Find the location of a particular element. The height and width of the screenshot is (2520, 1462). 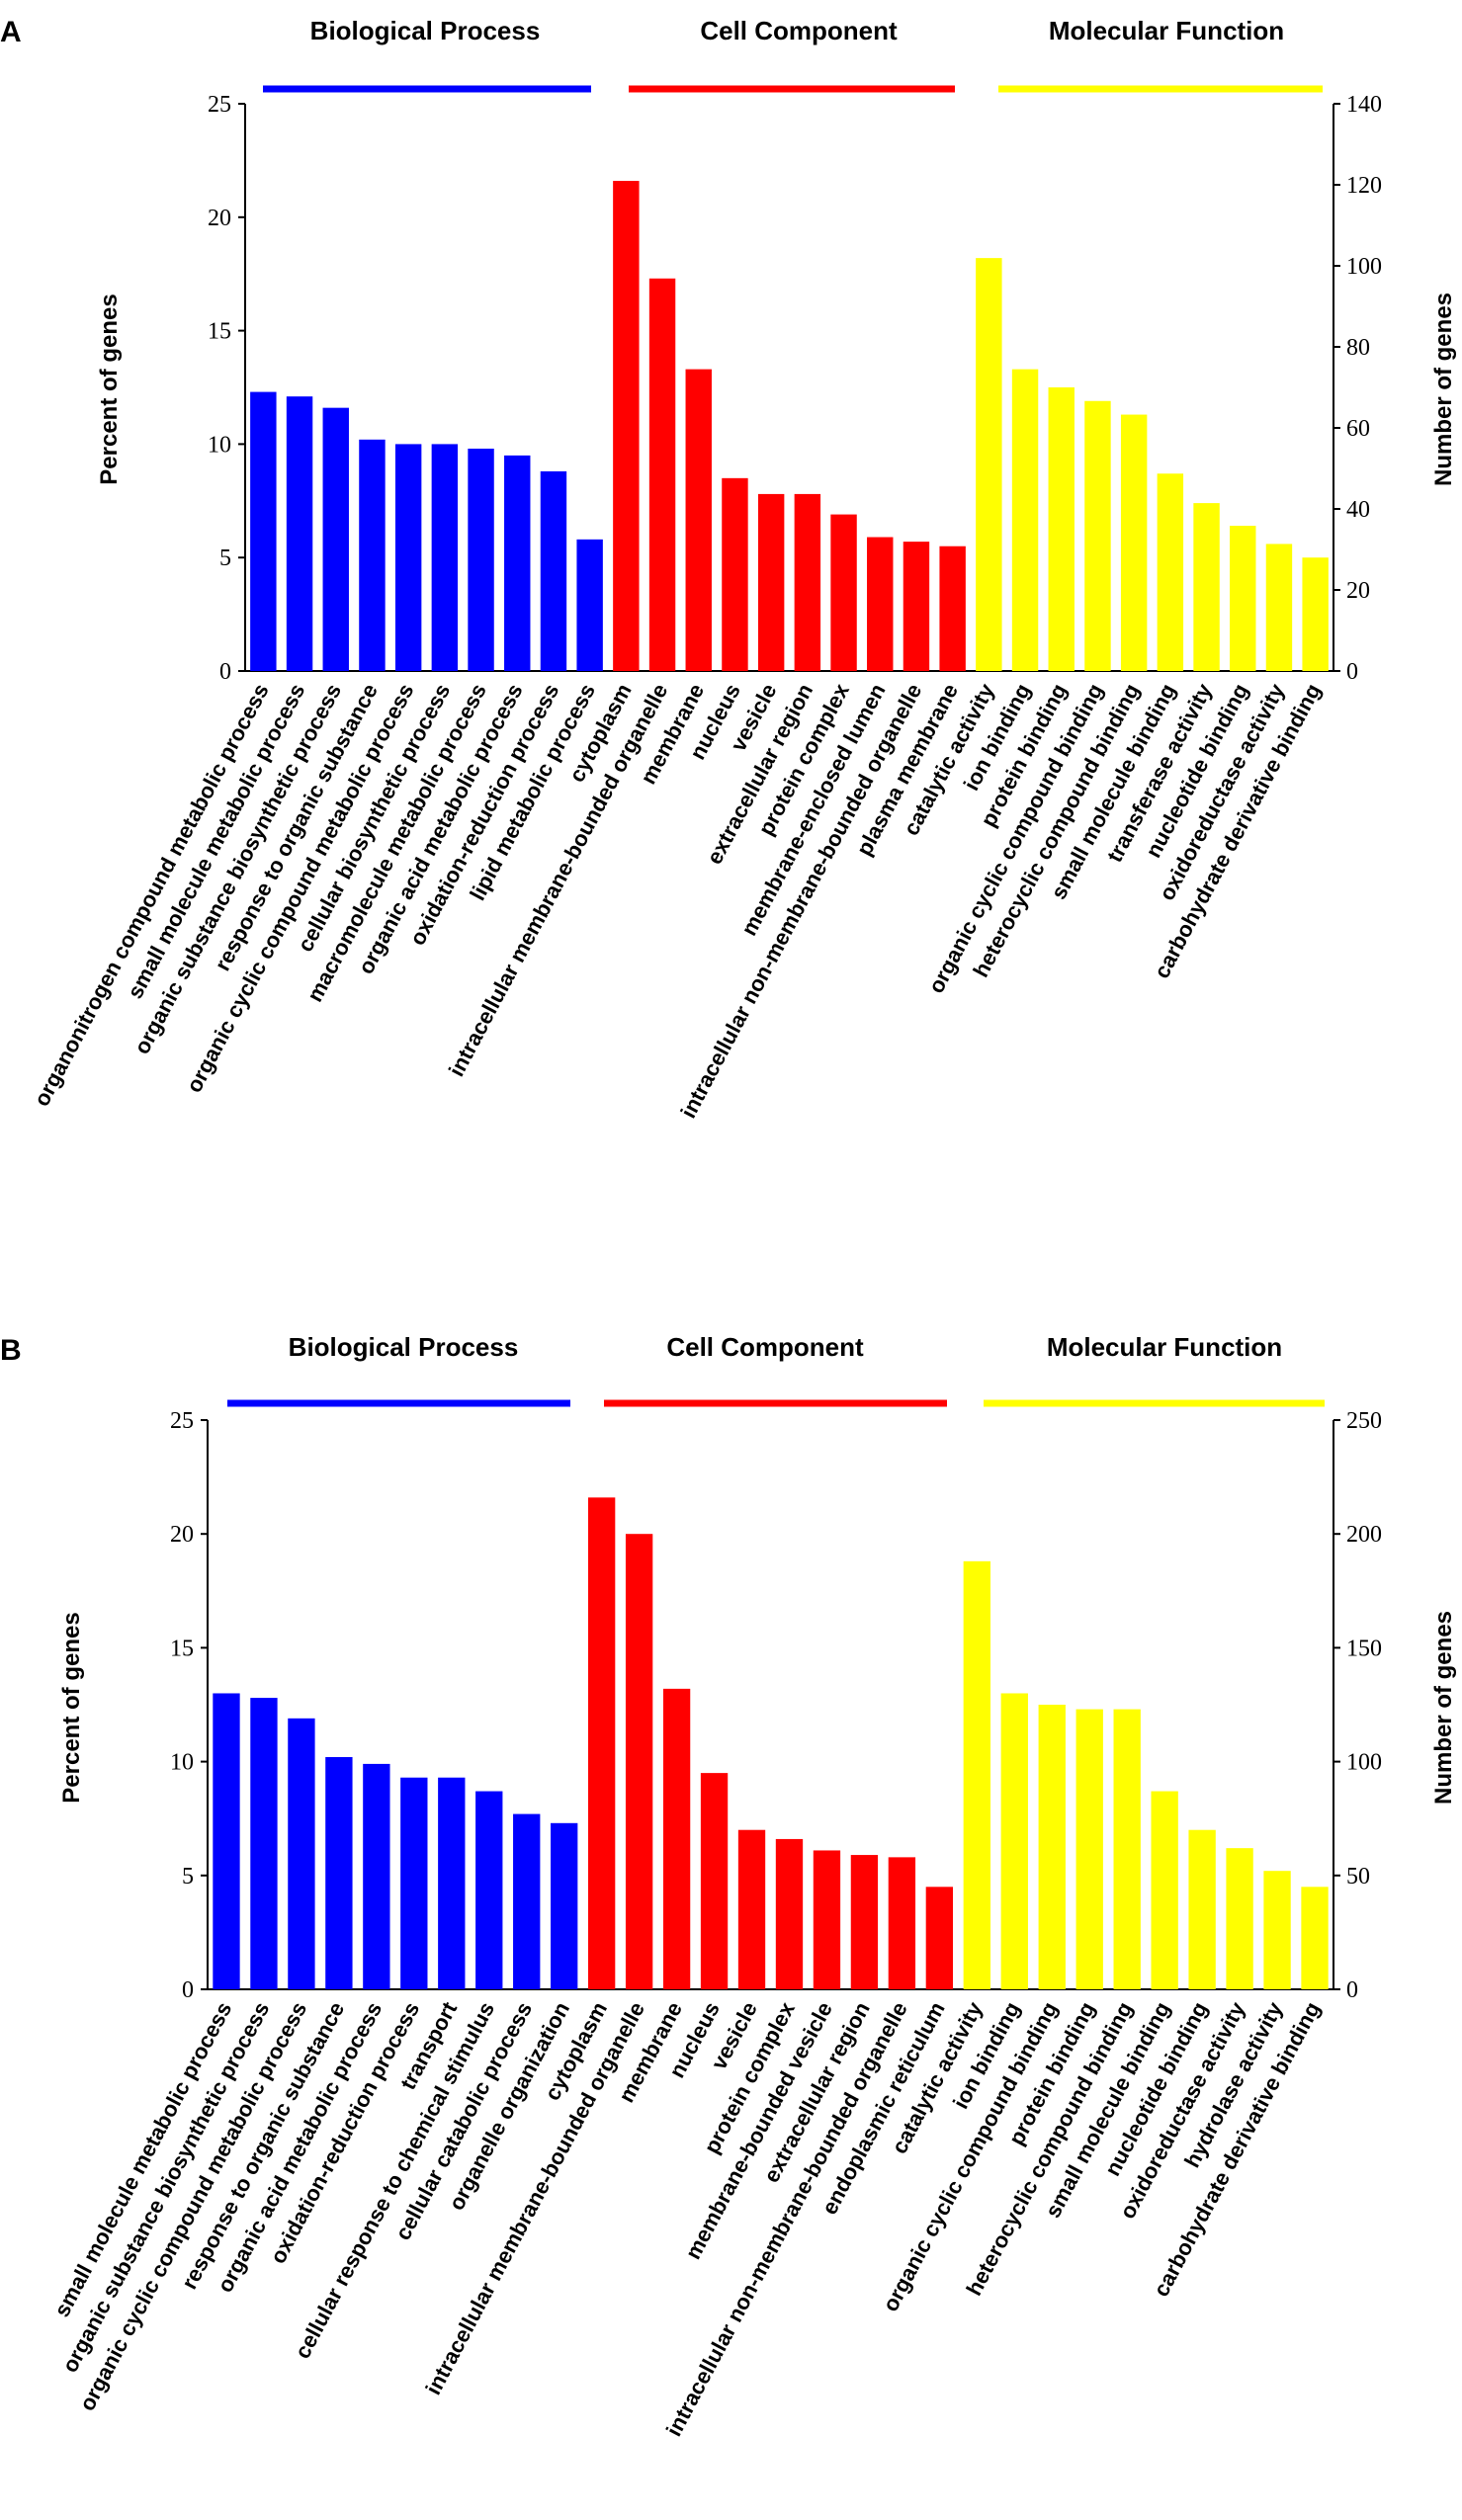

bar-organelle-organization is located at coordinates (564, 1905).